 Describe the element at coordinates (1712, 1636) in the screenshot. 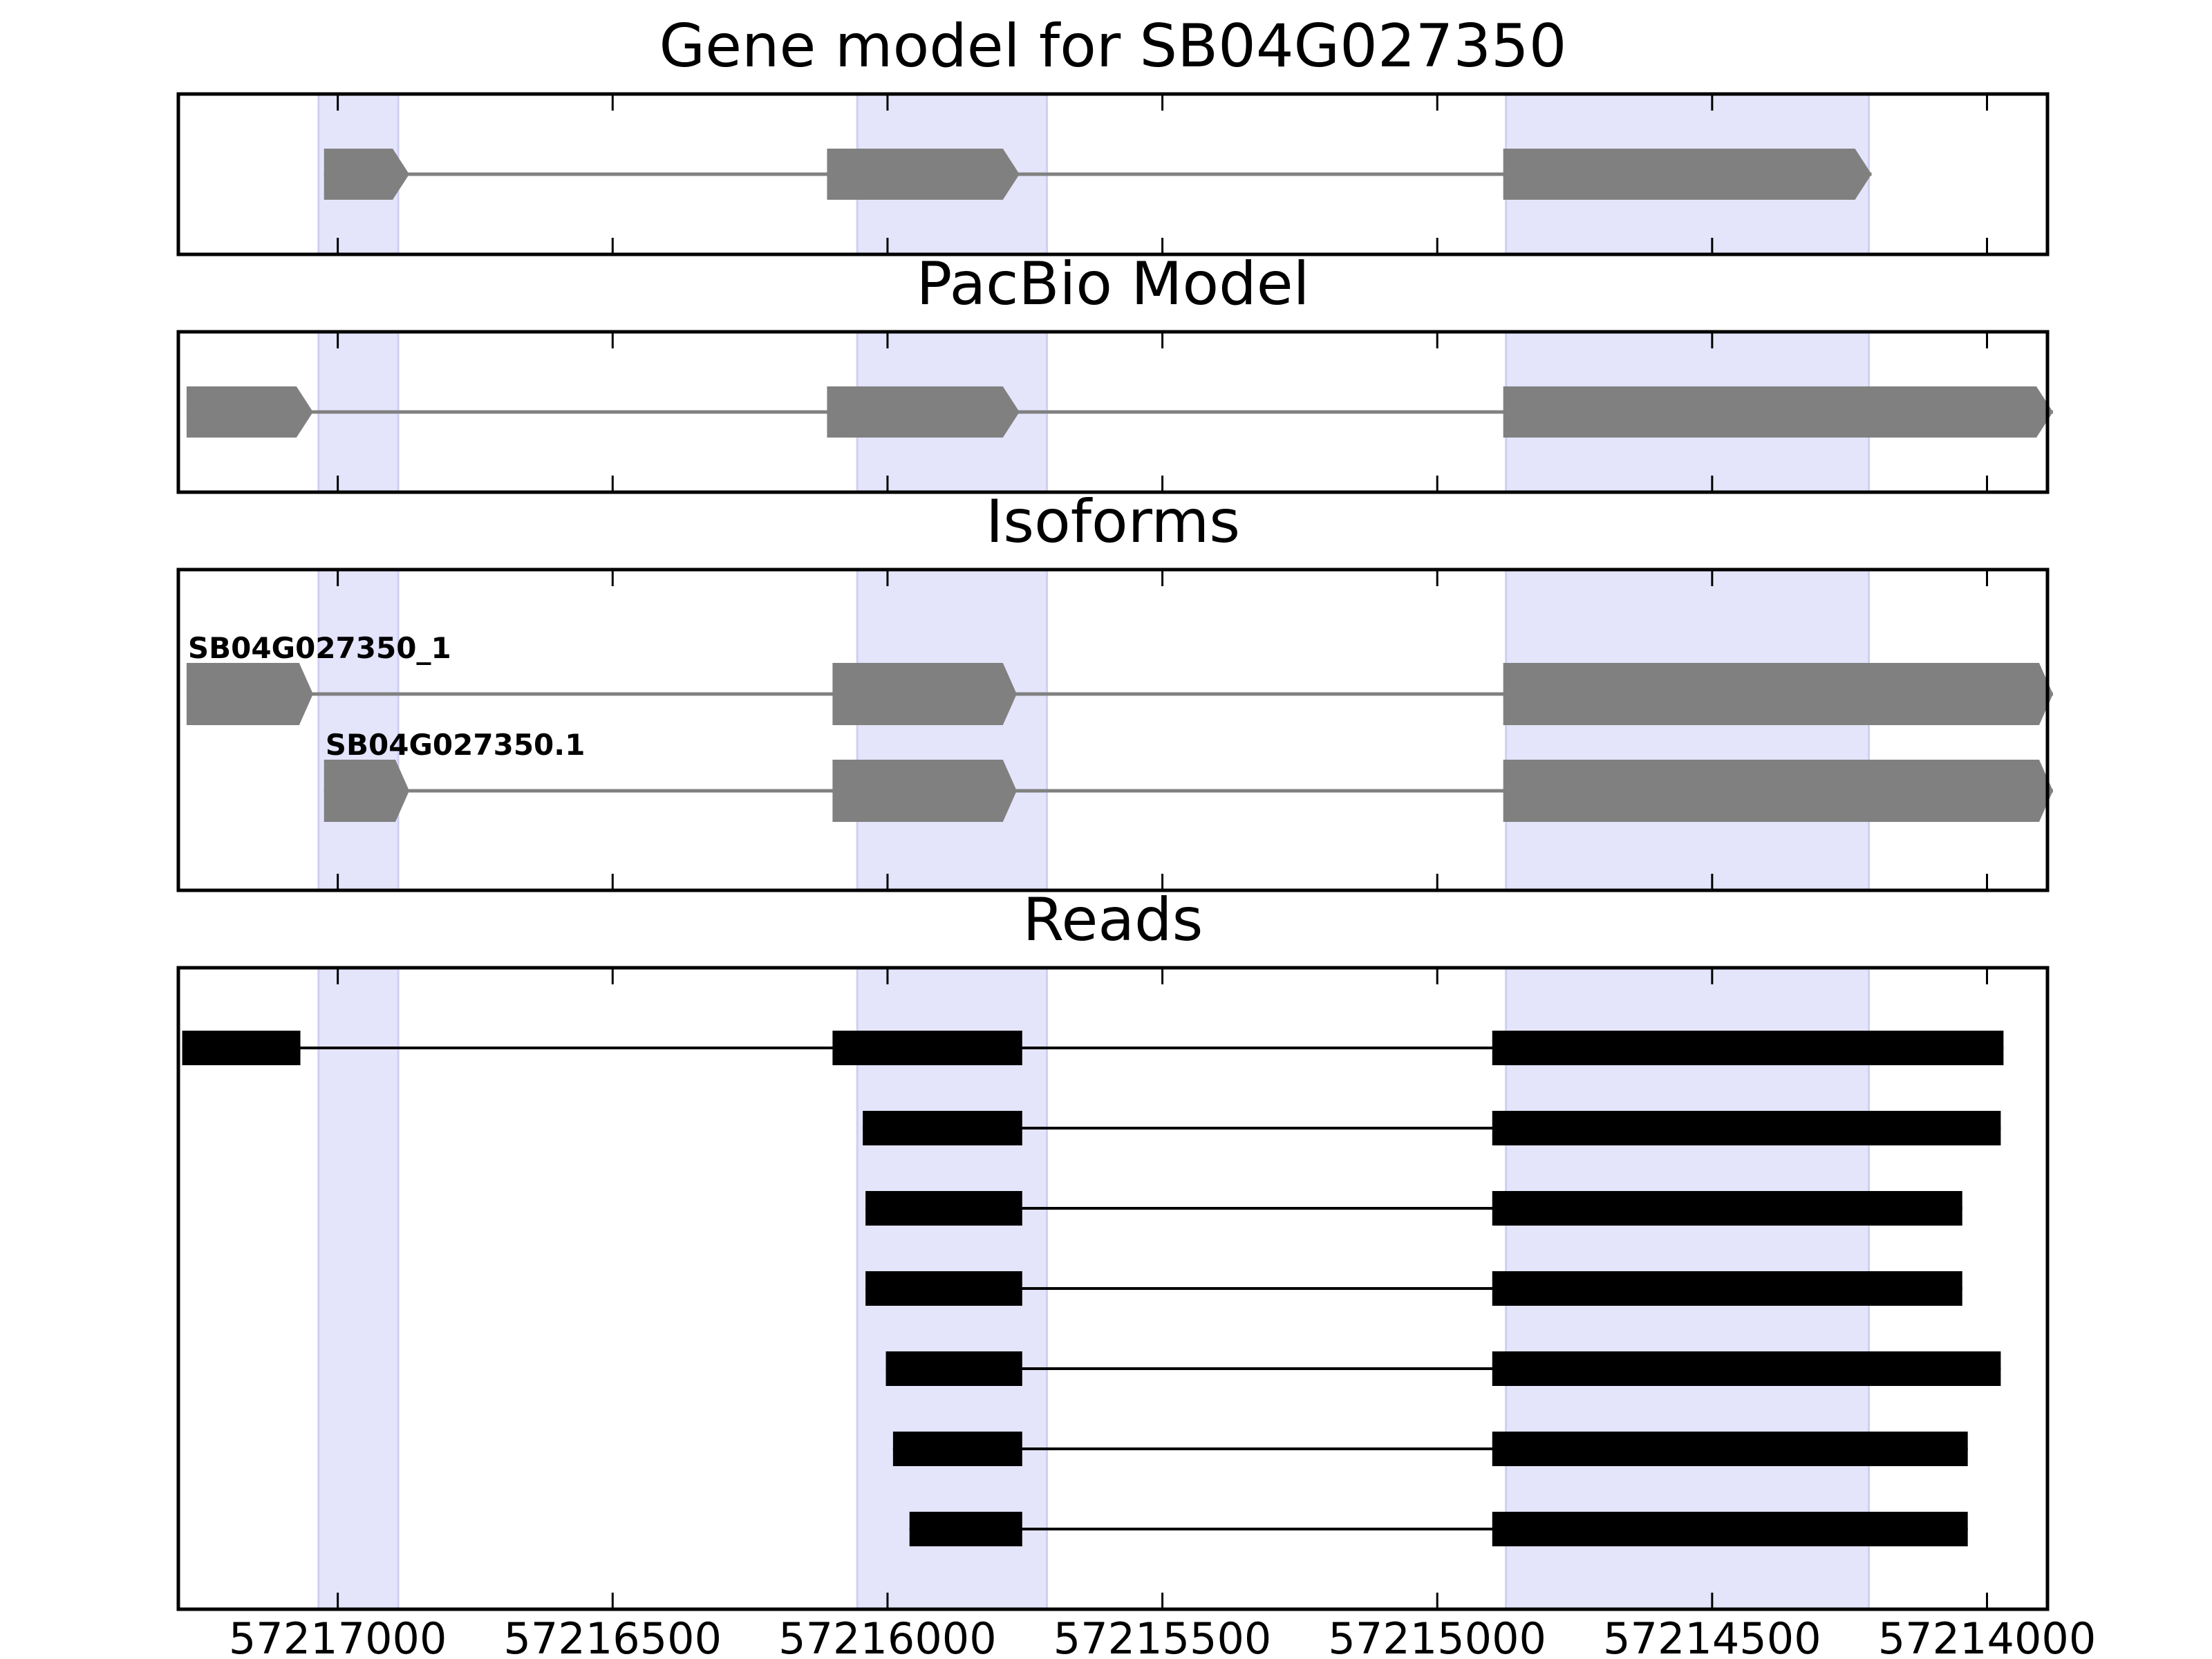

I see `x-tick-label-6: 57214500` at that location.